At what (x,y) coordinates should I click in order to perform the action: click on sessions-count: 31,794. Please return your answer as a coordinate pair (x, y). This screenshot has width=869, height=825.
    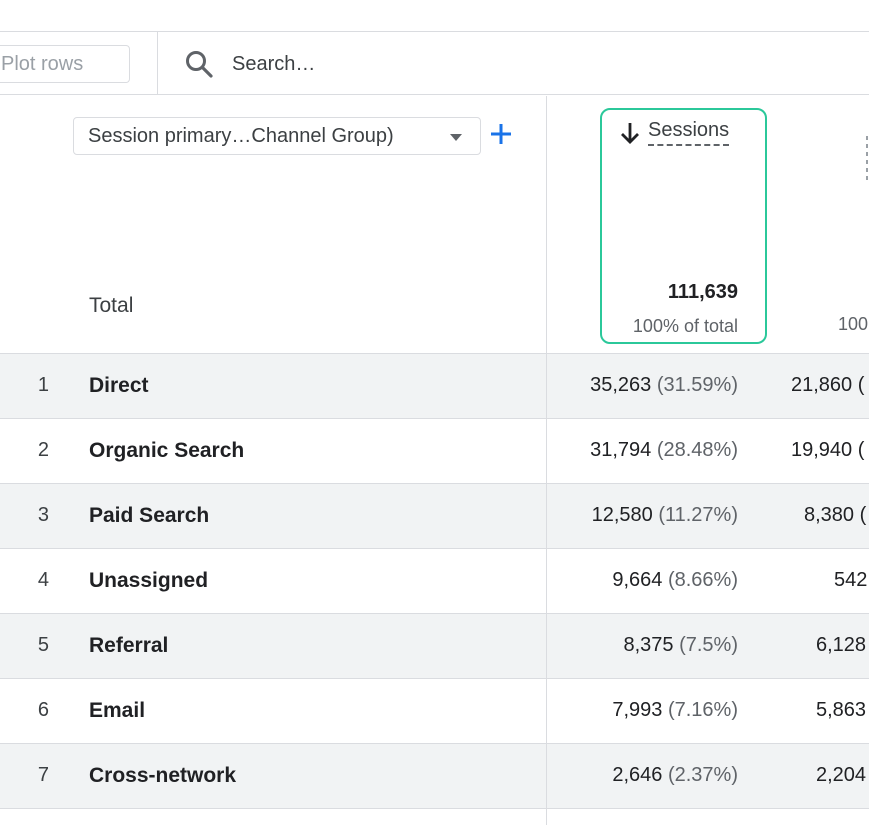
    Looking at the image, I should click on (621, 450).